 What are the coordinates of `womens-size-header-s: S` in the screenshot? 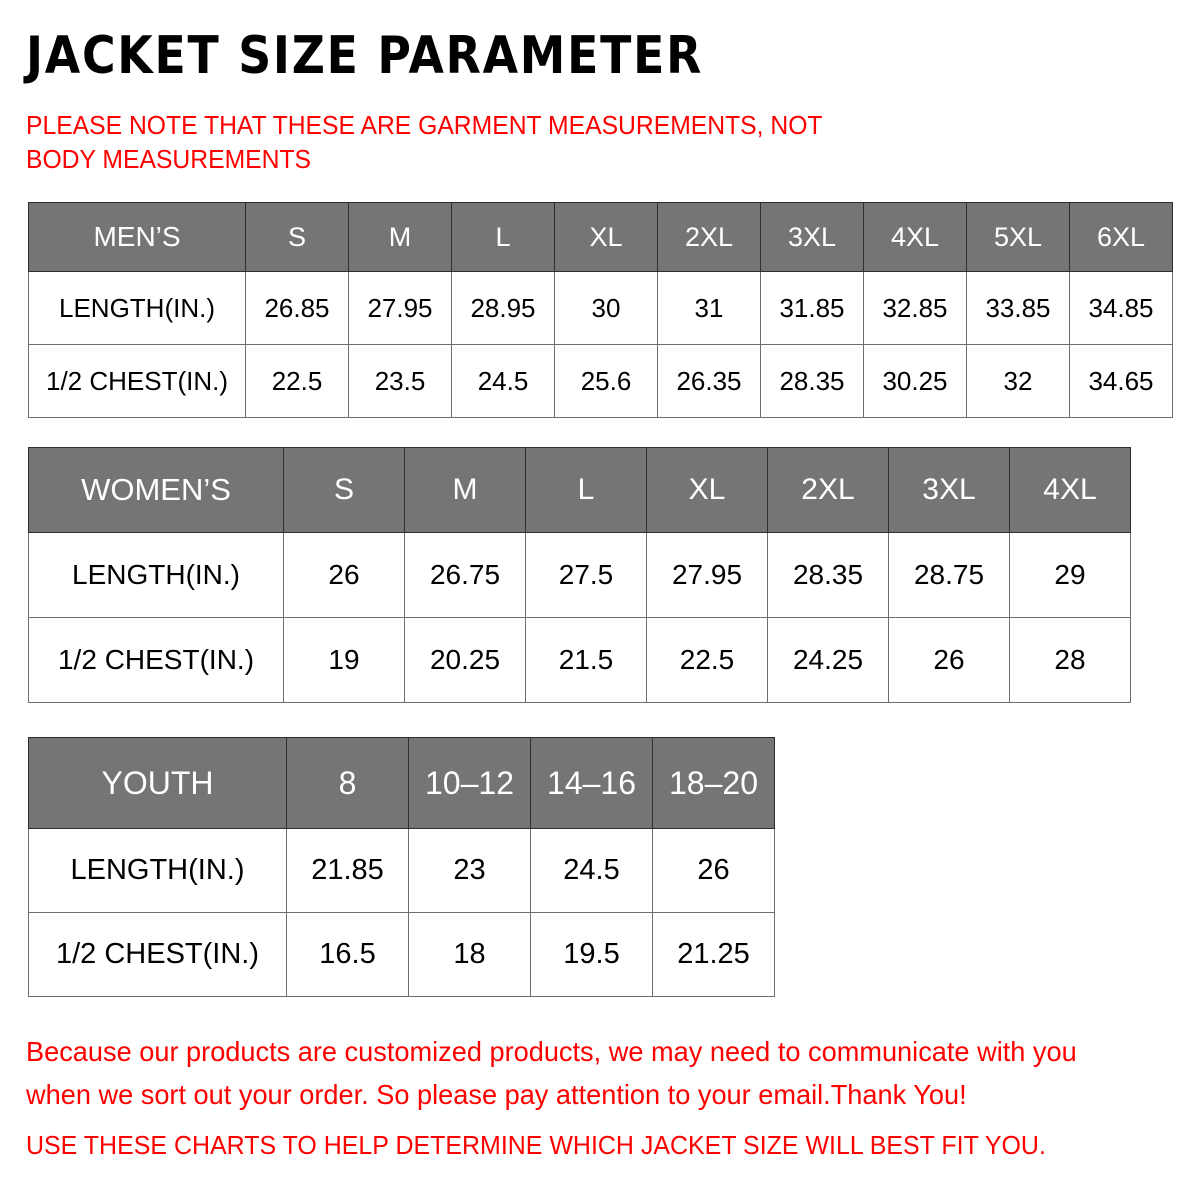 It's located at (344, 490).